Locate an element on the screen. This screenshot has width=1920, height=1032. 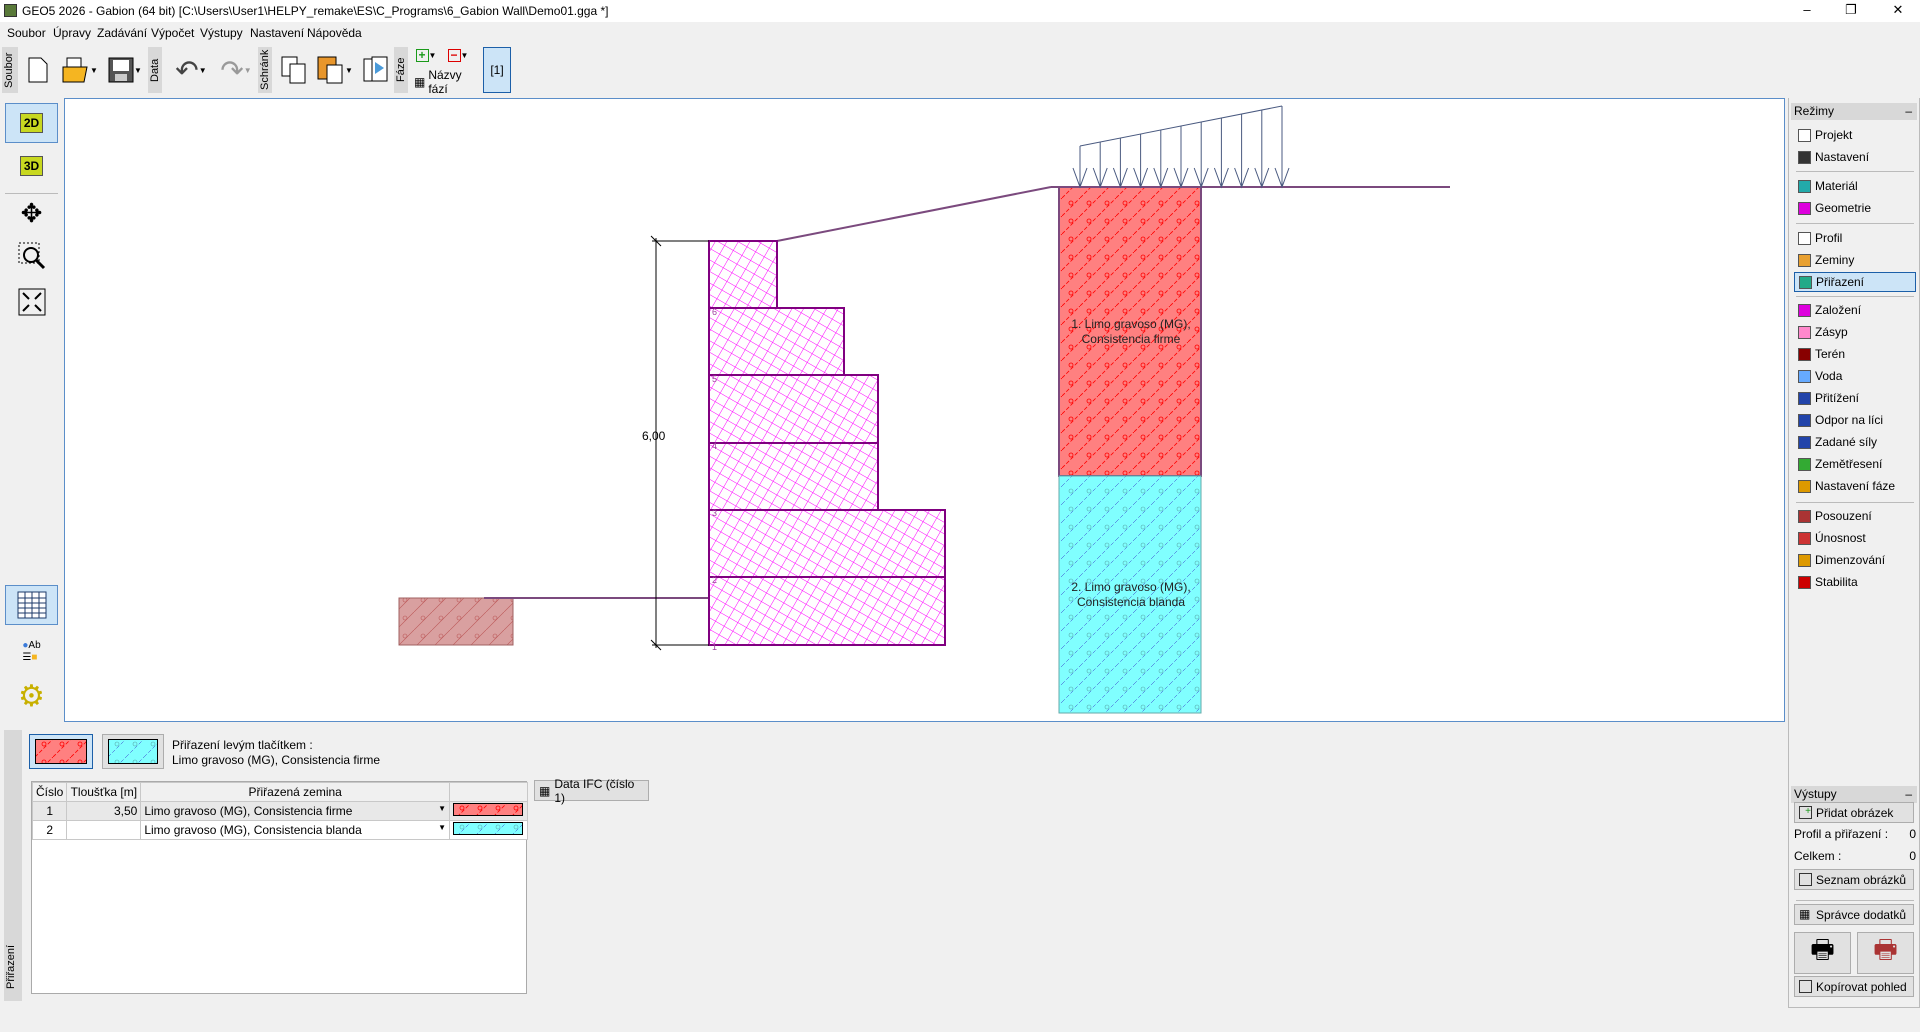
bearing-capacity-icon is located at coordinates (1804, 538).